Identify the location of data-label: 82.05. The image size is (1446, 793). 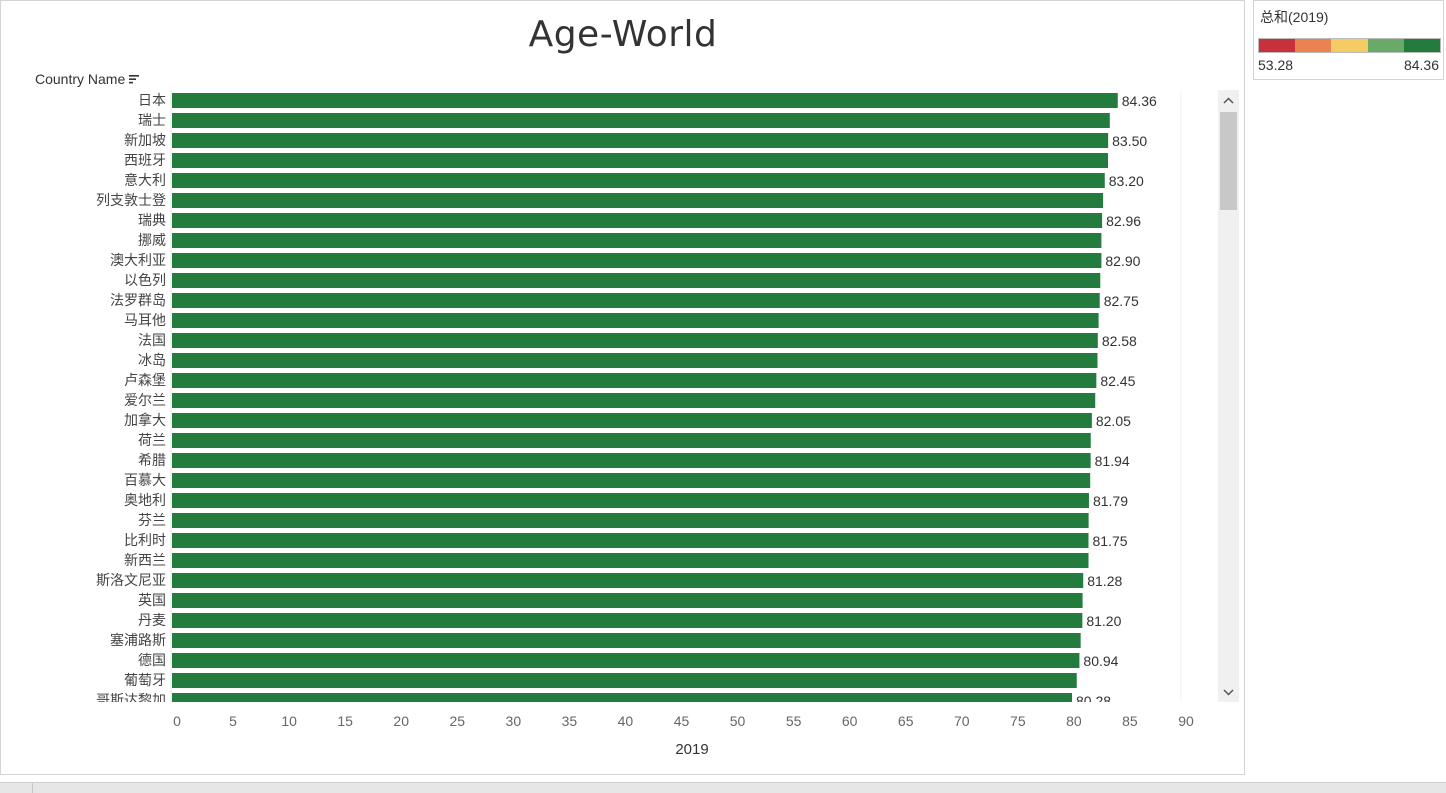
(1113, 421).